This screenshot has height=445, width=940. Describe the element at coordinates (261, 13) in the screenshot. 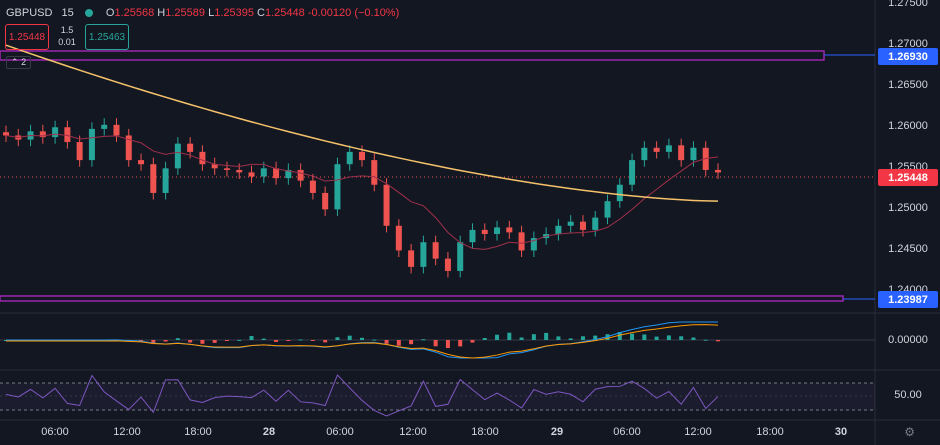

I see `close-label: C` at that location.